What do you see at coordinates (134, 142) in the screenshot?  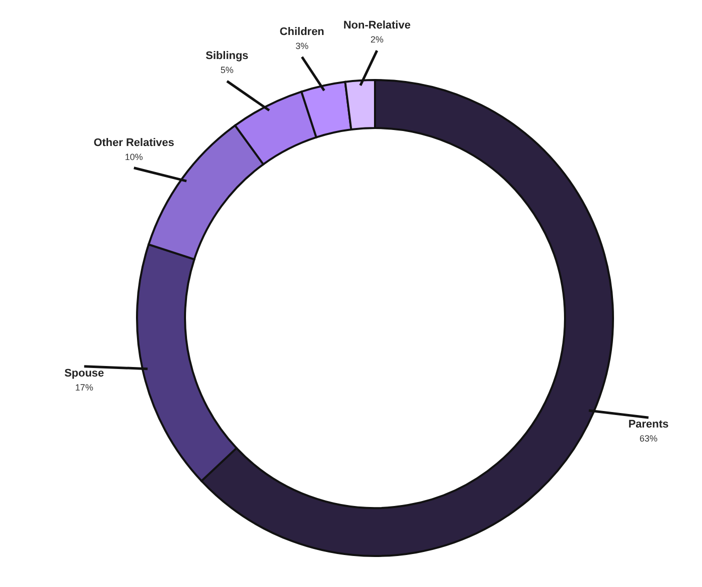 I see `slice-label: Other Relatives` at bounding box center [134, 142].